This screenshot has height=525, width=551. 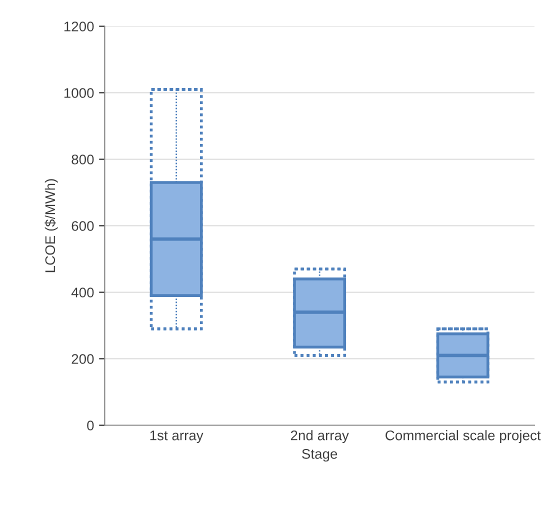 What do you see at coordinates (83, 359) in the screenshot?
I see `y-tick-label: 200` at bounding box center [83, 359].